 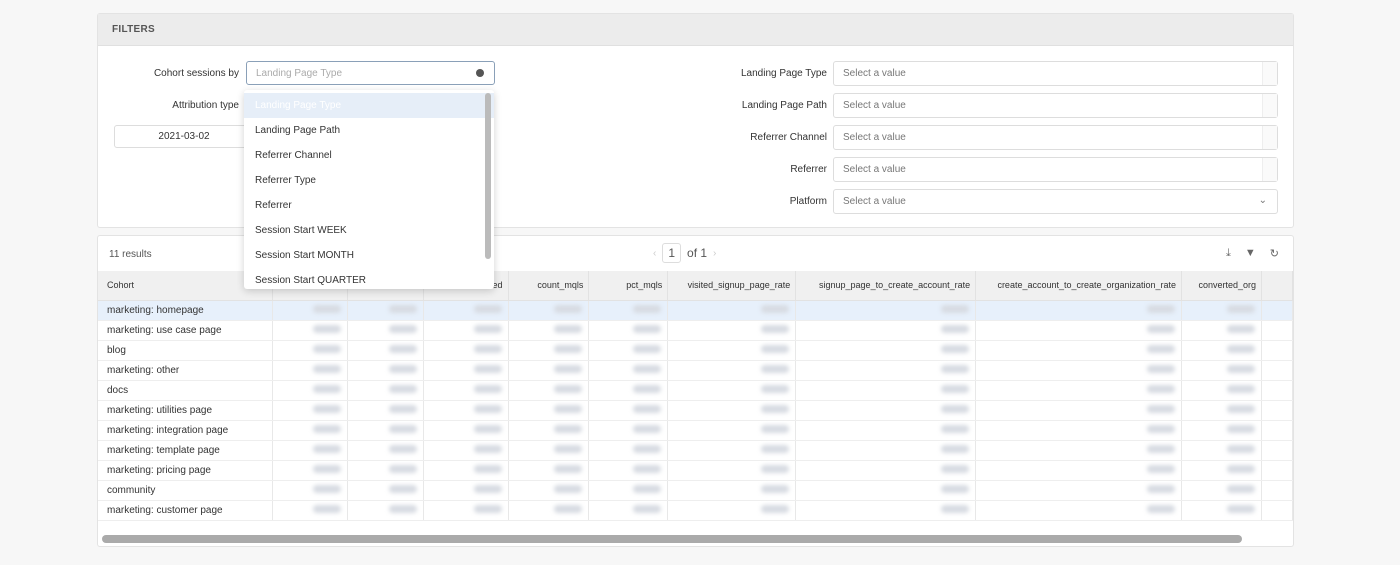 What do you see at coordinates (695, 310) in the screenshot?
I see `table-row: marketing: homepage` at bounding box center [695, 310].